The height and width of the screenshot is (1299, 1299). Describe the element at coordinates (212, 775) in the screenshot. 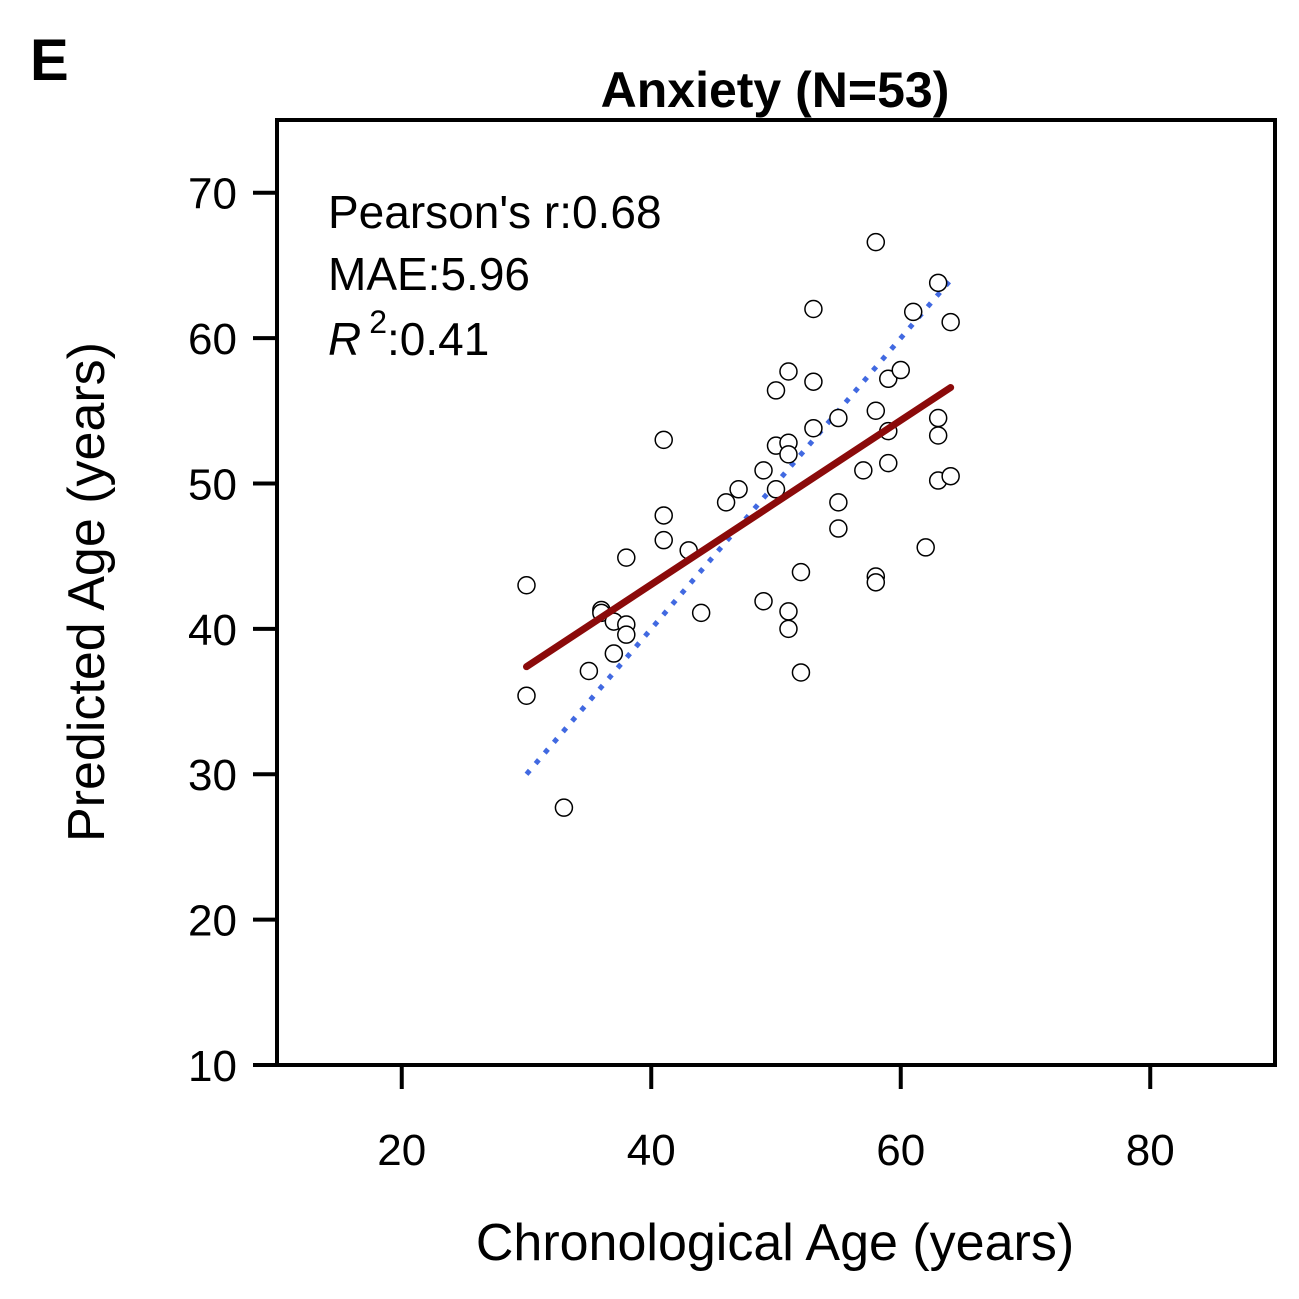

I see `y-tick-label-30: 30` at that location.